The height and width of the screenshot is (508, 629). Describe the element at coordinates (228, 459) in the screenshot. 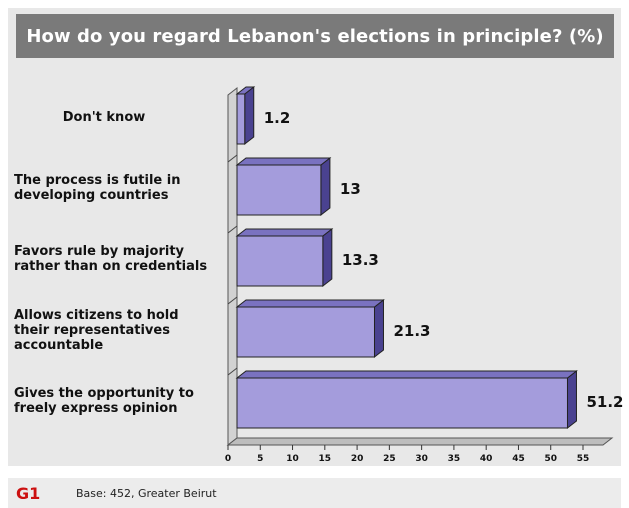

I see `x-tick-label: 0` at that location.